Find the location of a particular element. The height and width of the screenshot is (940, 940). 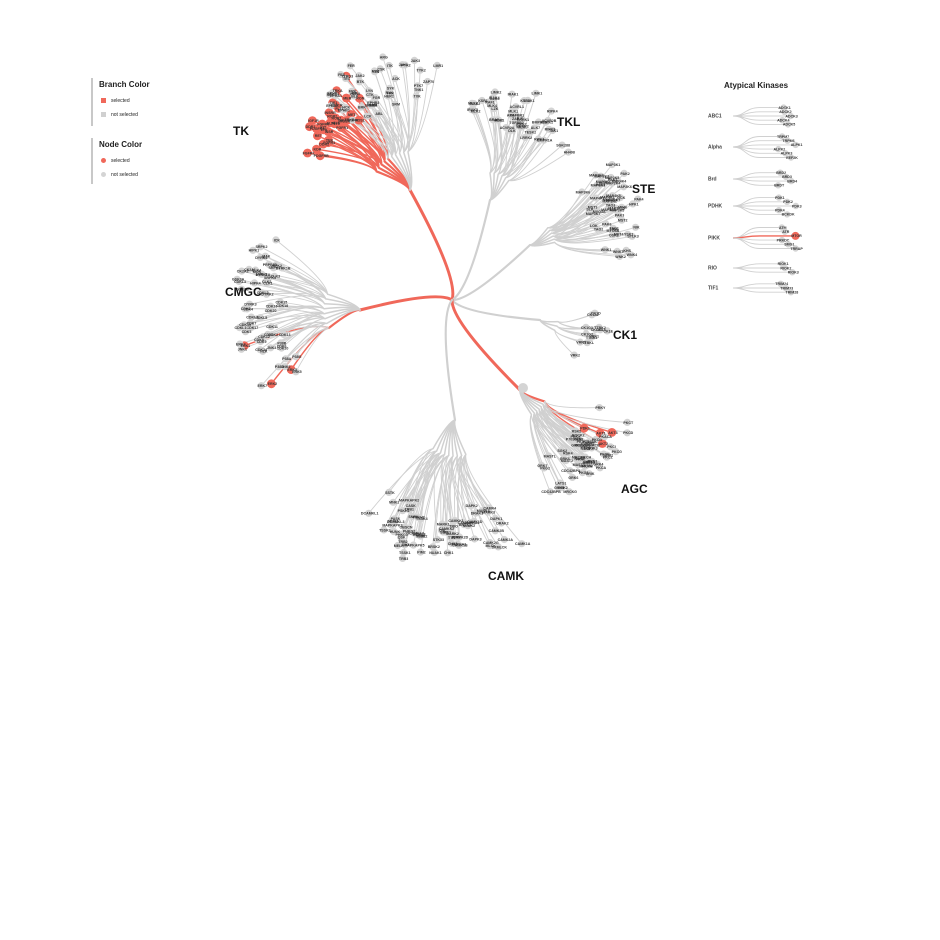

kinase-label-jak3: JAK3 is located at coordinates (415, 61).